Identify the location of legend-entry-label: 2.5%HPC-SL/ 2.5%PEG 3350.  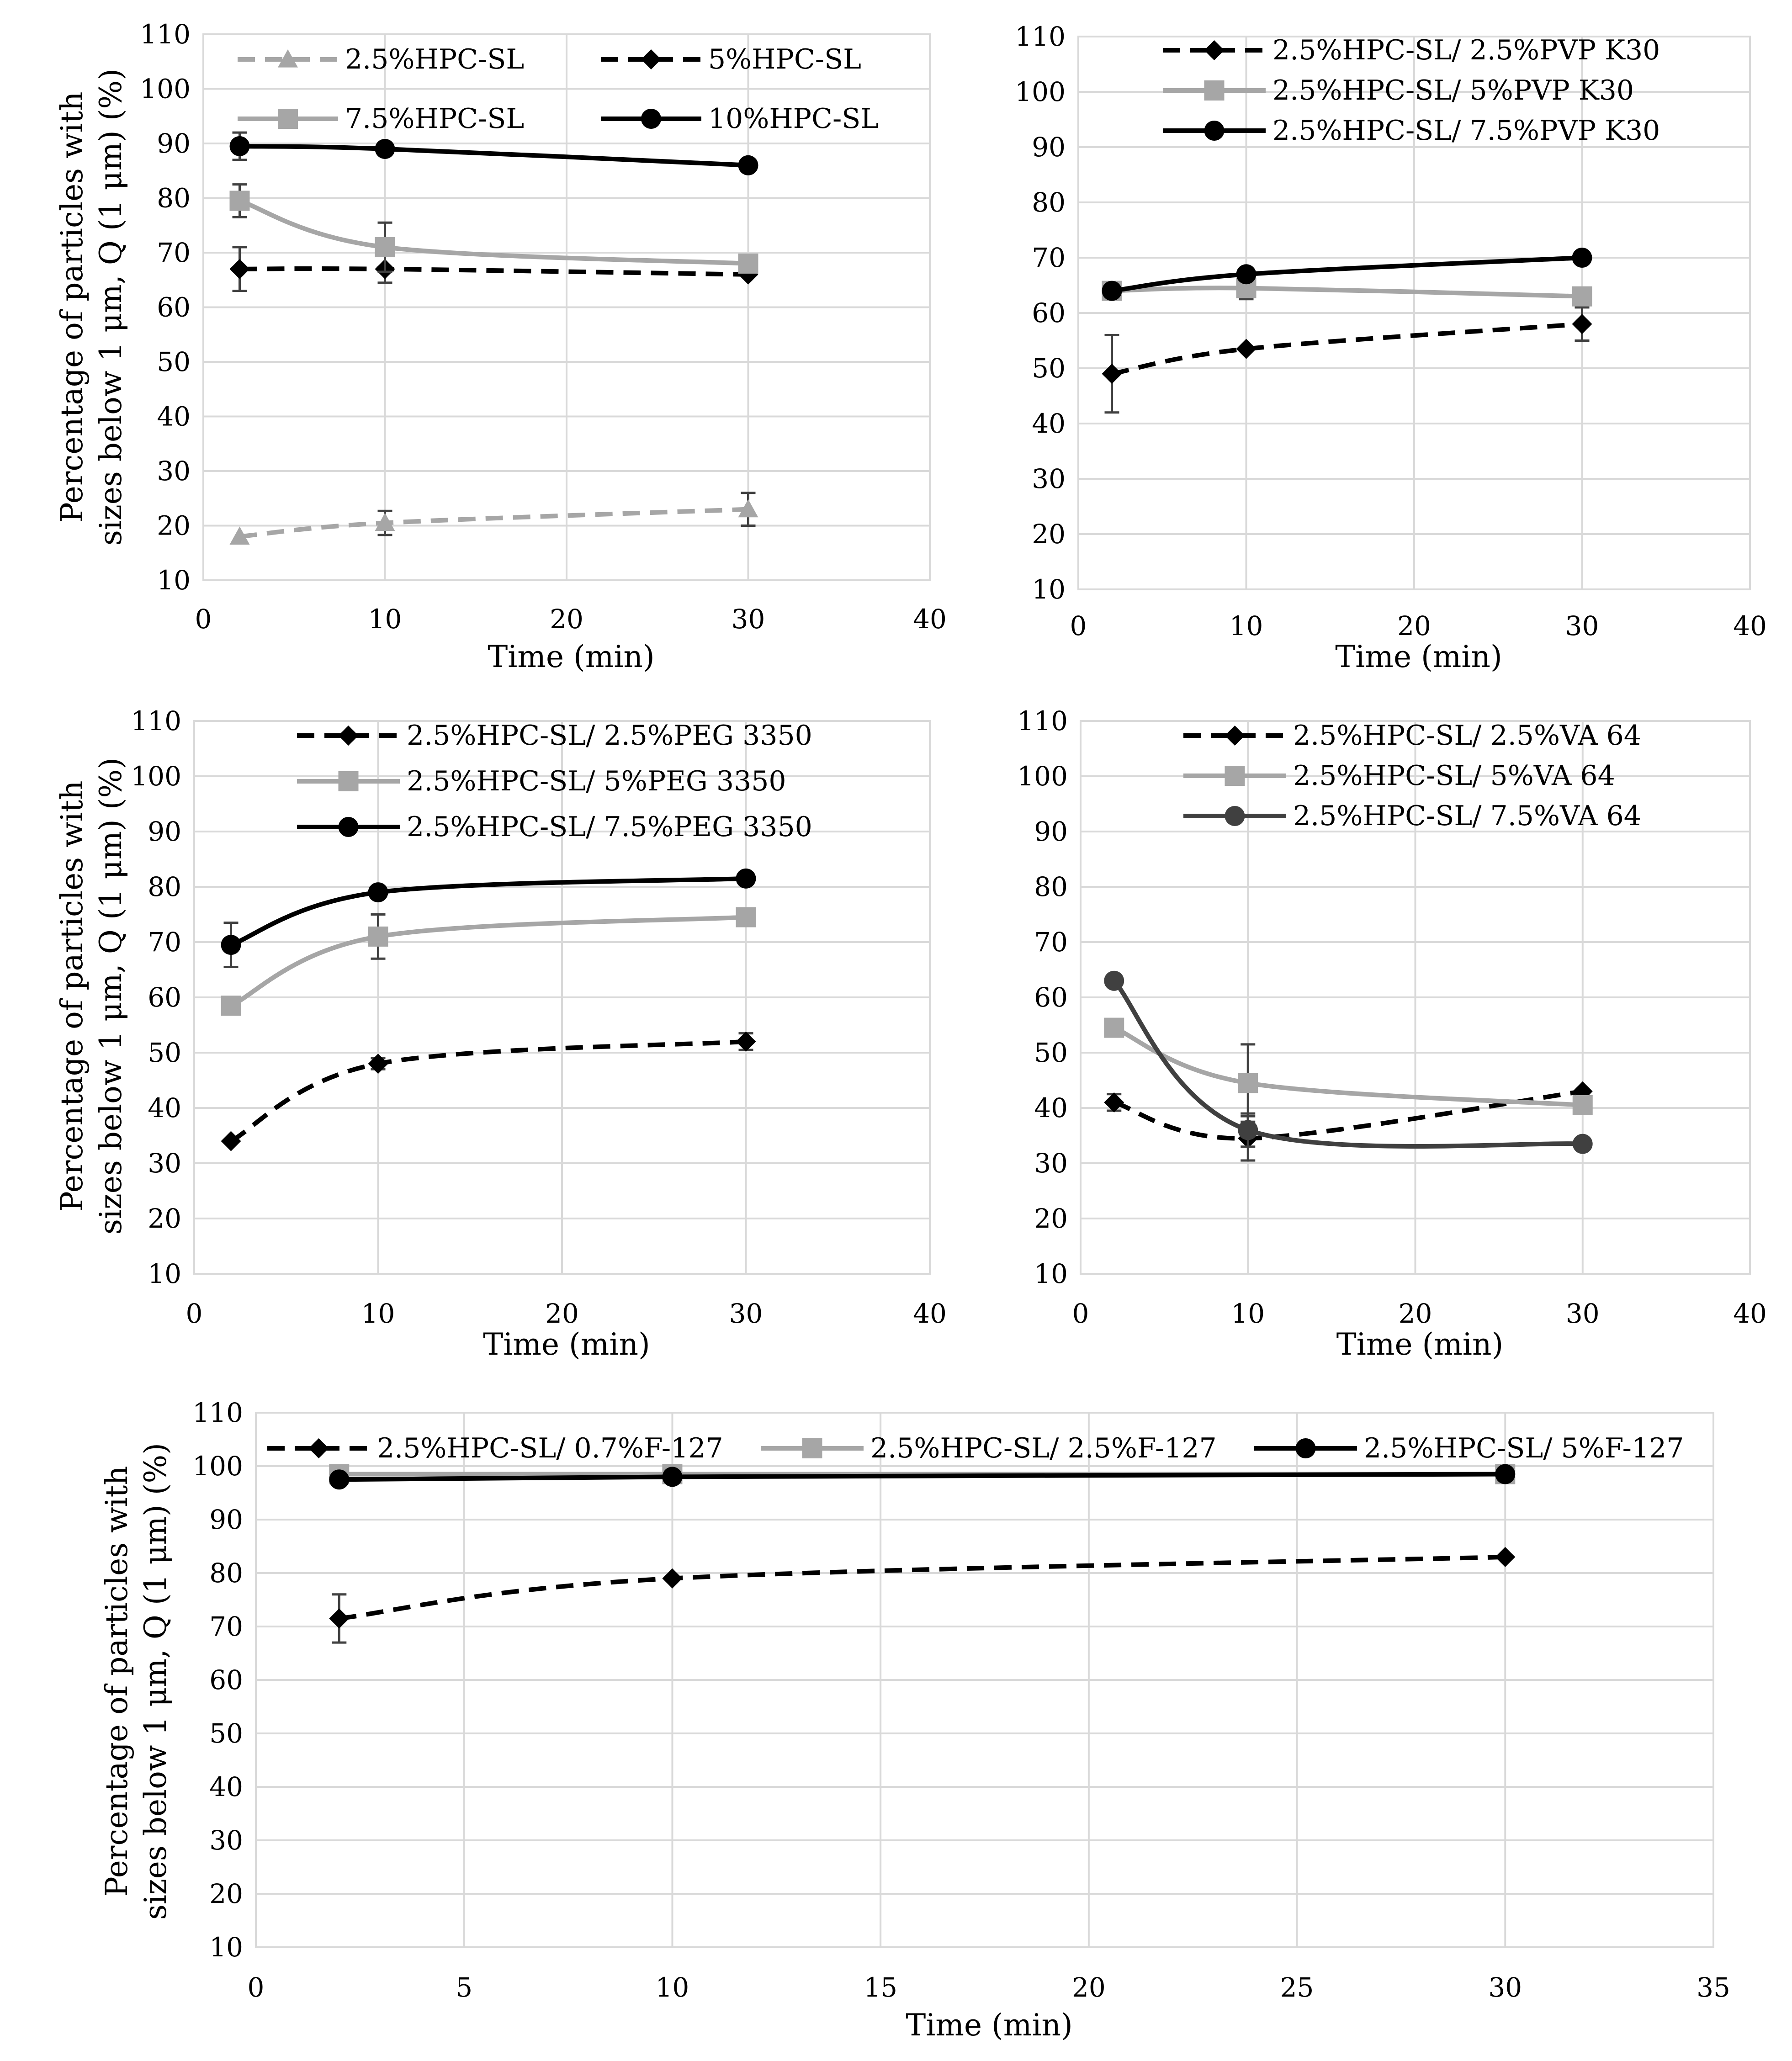
(609, 736).